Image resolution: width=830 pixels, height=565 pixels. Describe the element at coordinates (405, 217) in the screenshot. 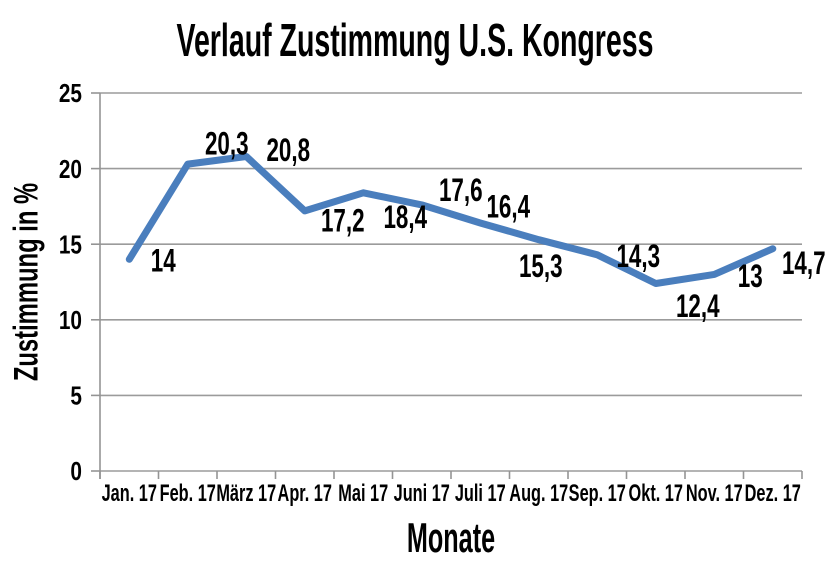

I see `data-label: 18,4` at that location.